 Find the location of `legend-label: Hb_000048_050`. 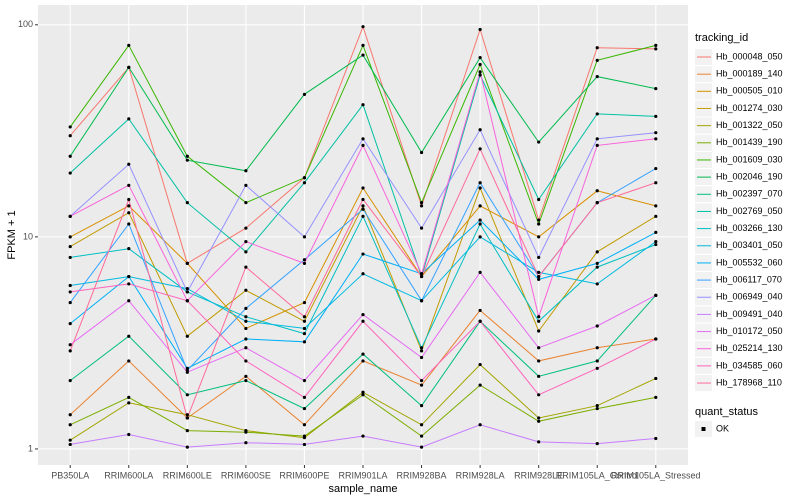

legend-label: Hb_000048_050 is located at coordinates (749, 56).